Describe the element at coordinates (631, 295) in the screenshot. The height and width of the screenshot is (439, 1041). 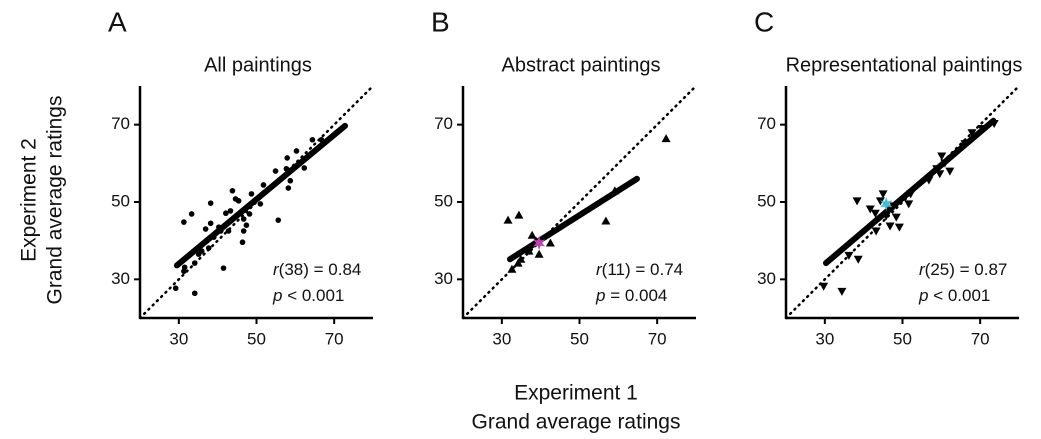
I see `stat-annotation: p = 0.004` at that location.